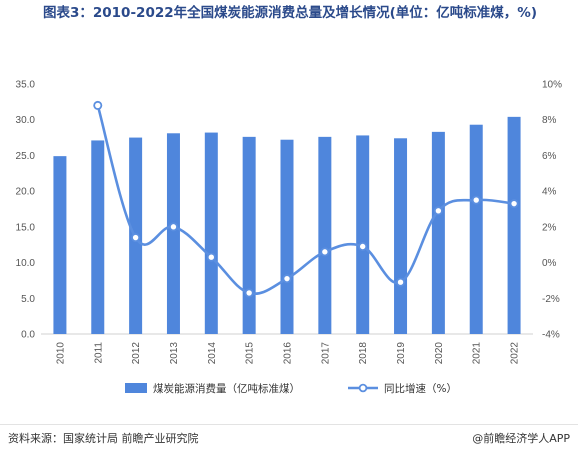 The width and height of the screenshot is (578, 456). I want to click on legend-bar-swatch, so click(136, 388).